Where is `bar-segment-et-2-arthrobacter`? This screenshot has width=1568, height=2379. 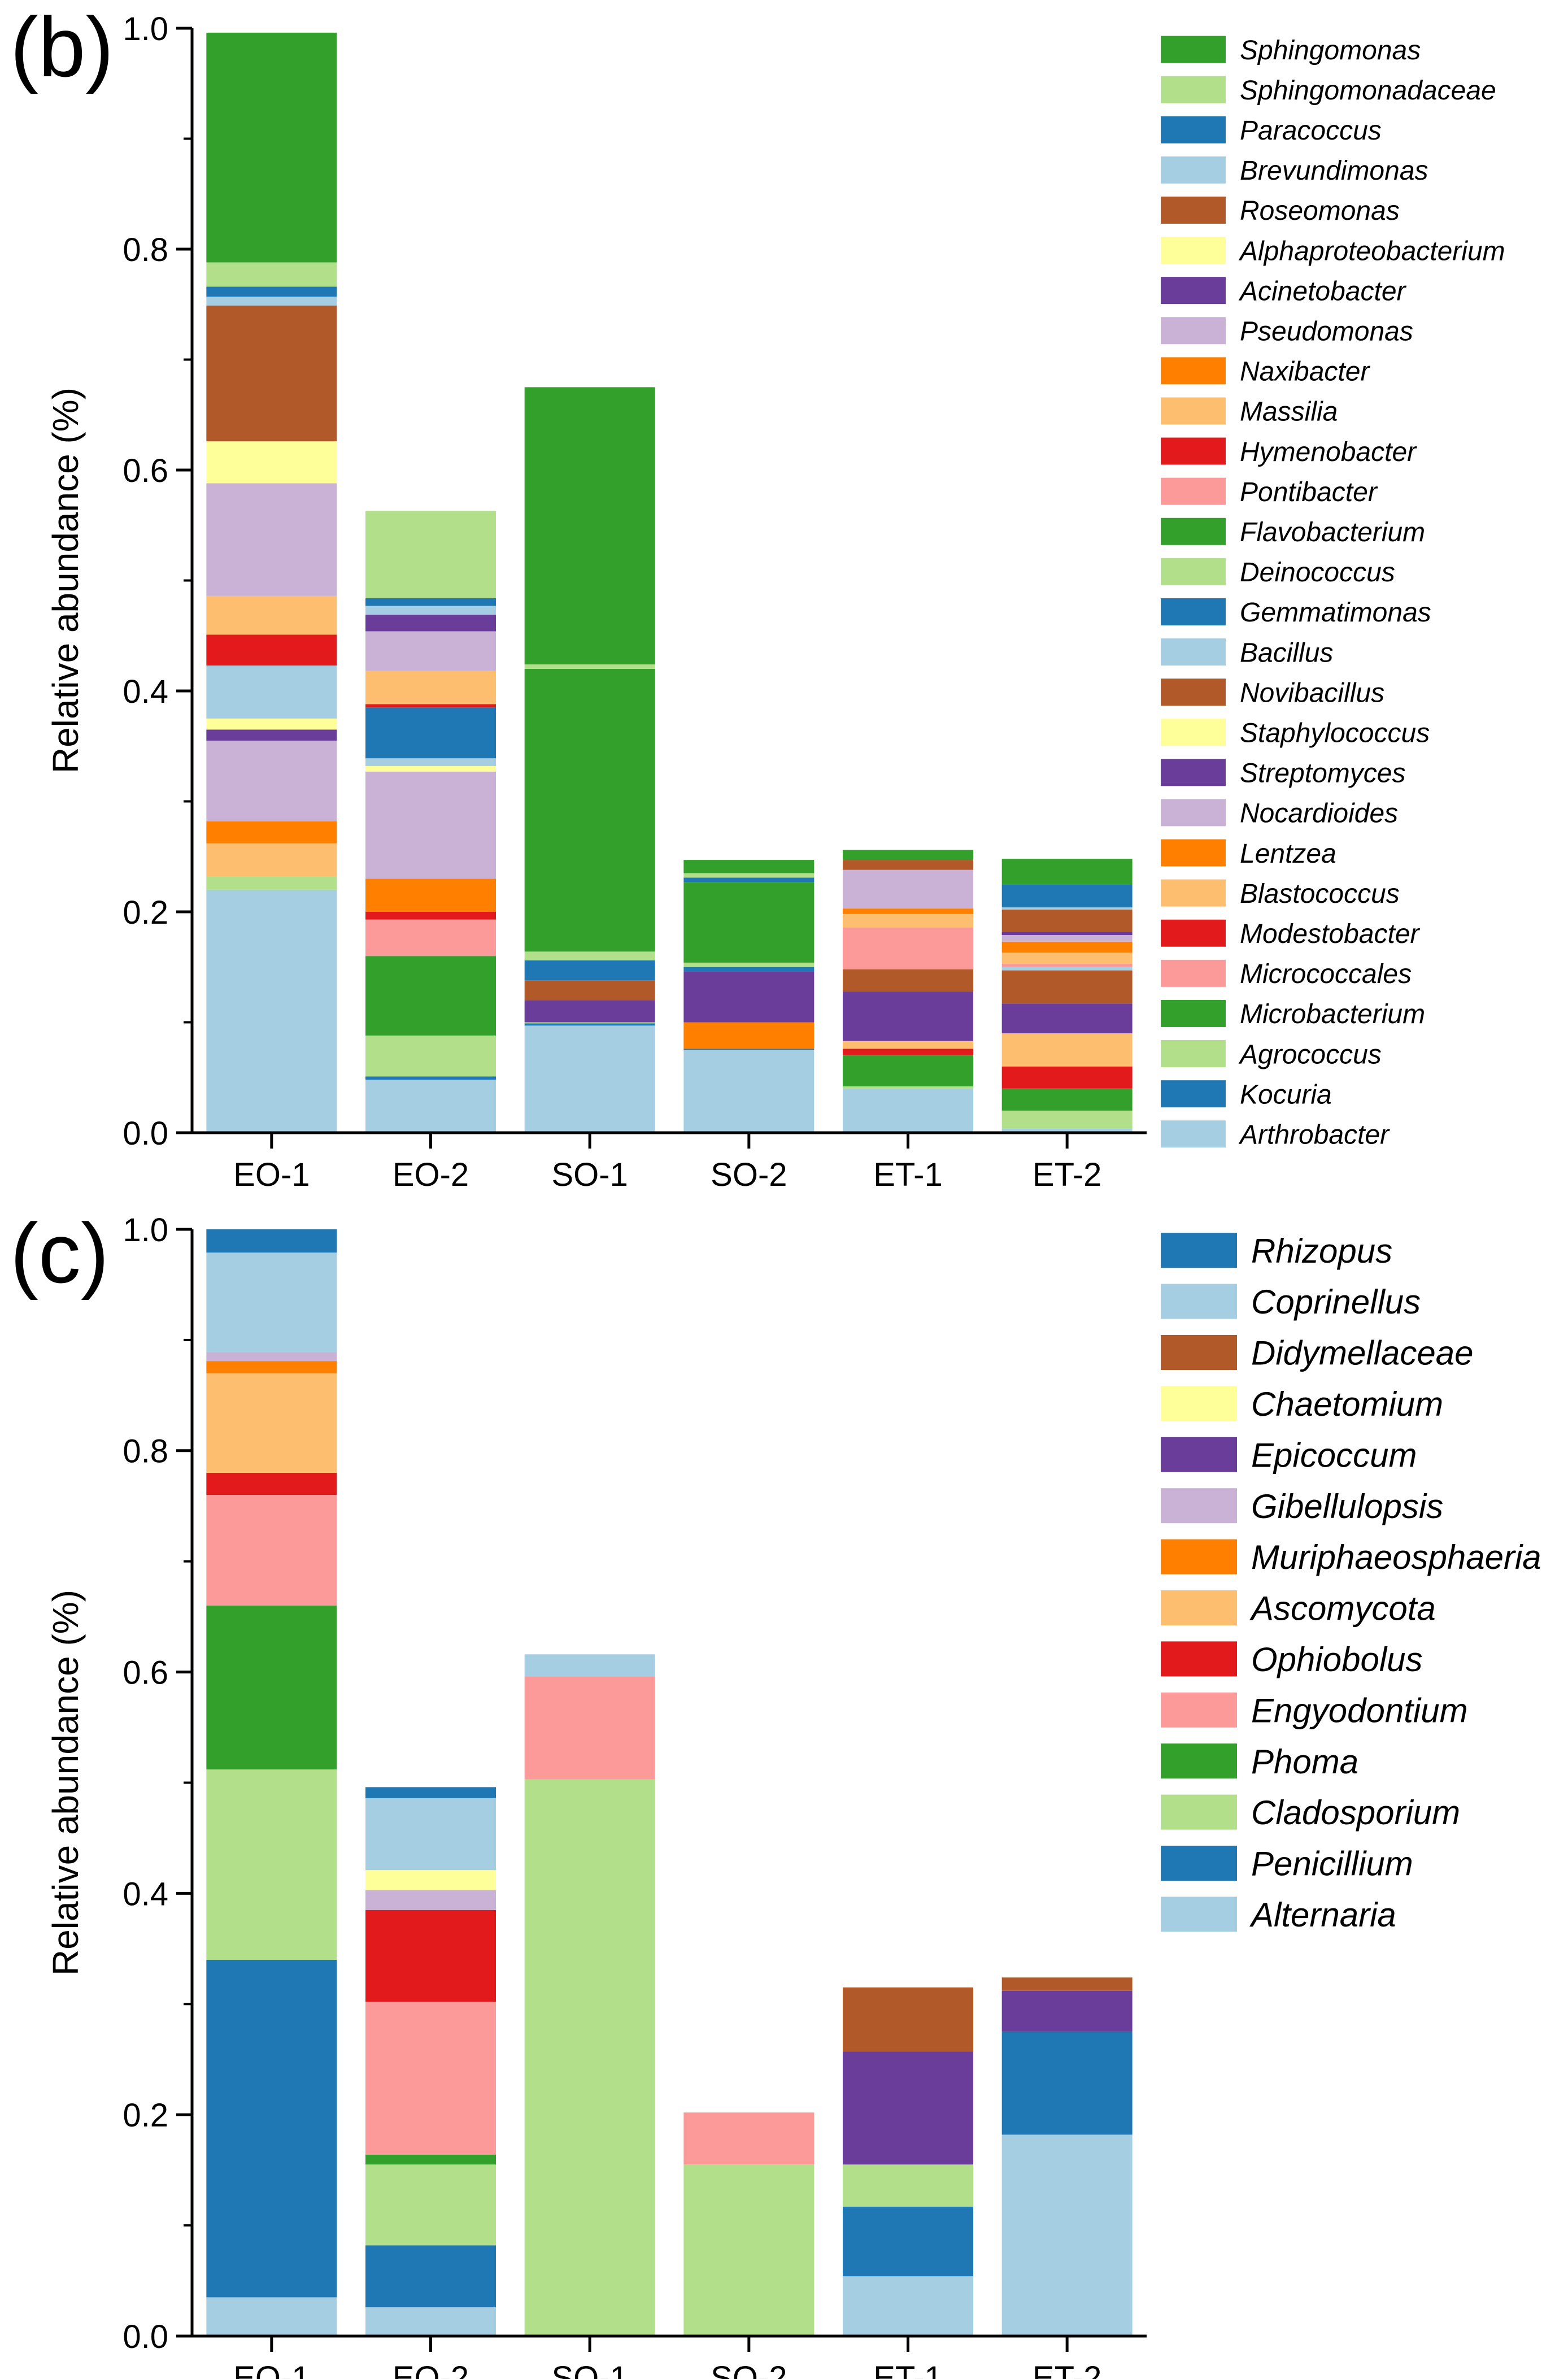
bar-segment-et-2-arthrobacter is located at coordinates (1067, 1131).